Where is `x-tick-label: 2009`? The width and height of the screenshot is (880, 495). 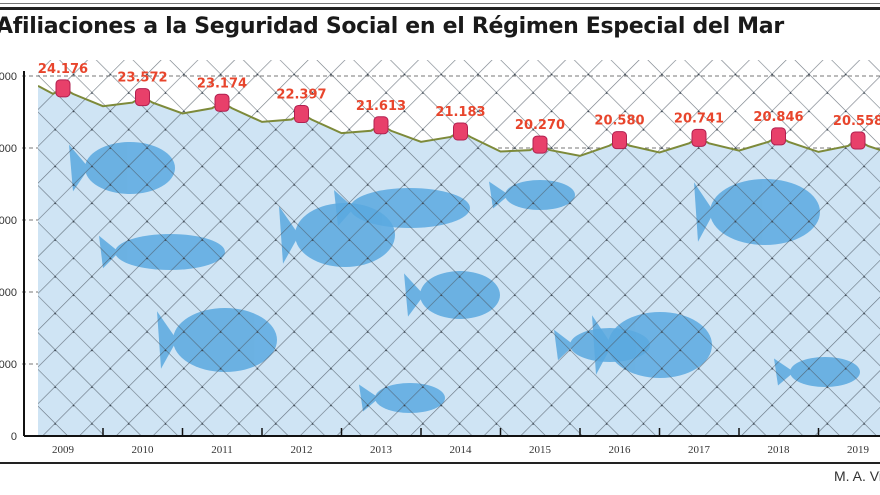 x-tick-label: 2009 is located at coordinates (63, 450).